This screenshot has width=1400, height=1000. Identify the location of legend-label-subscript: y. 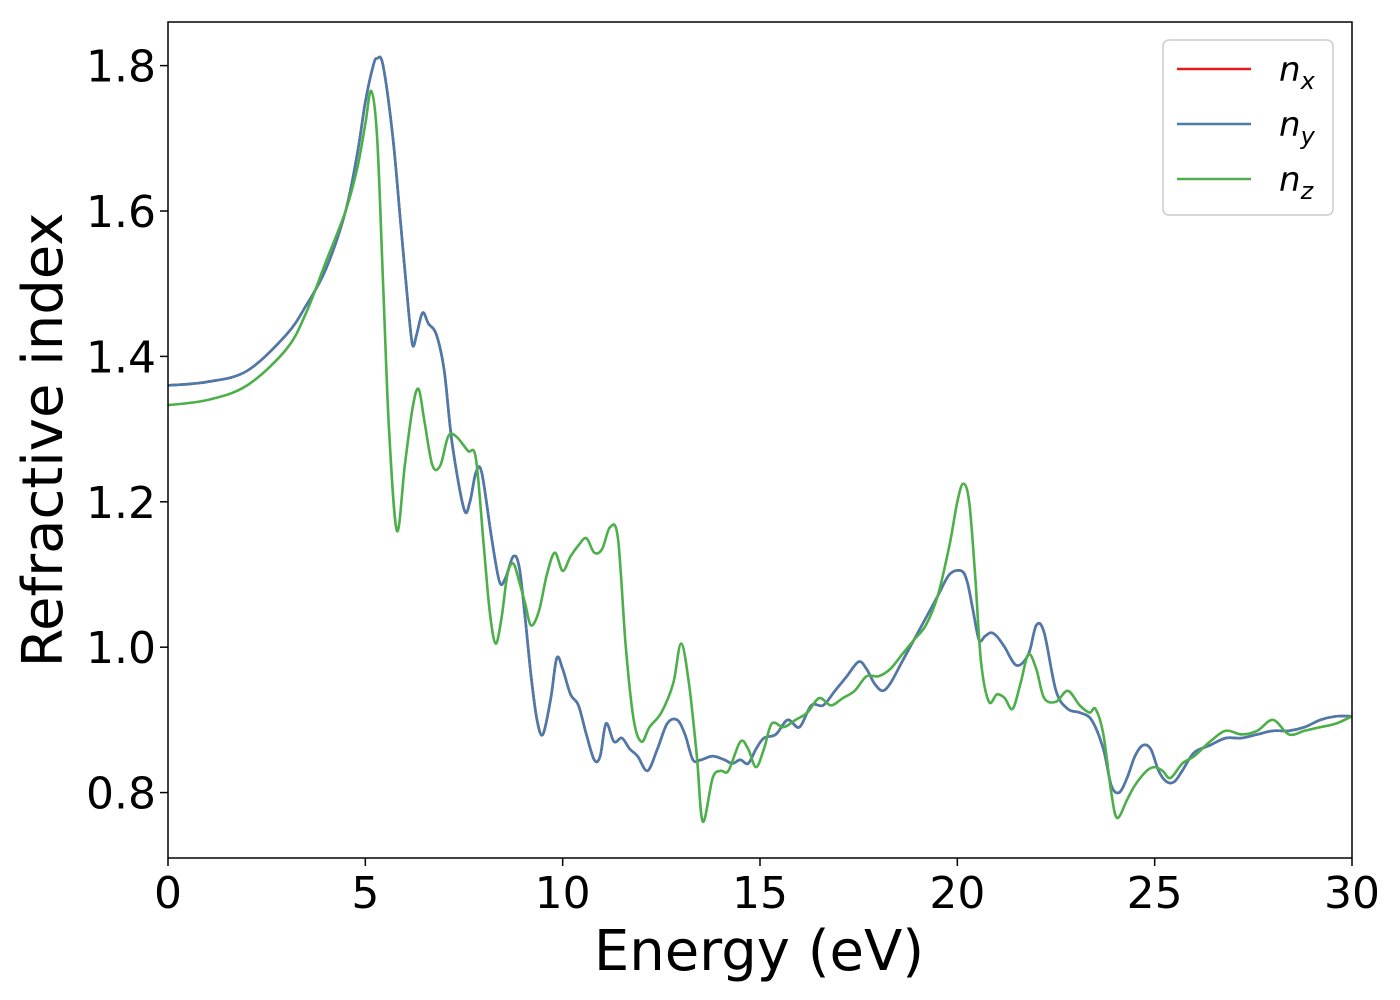
(1308, 136).